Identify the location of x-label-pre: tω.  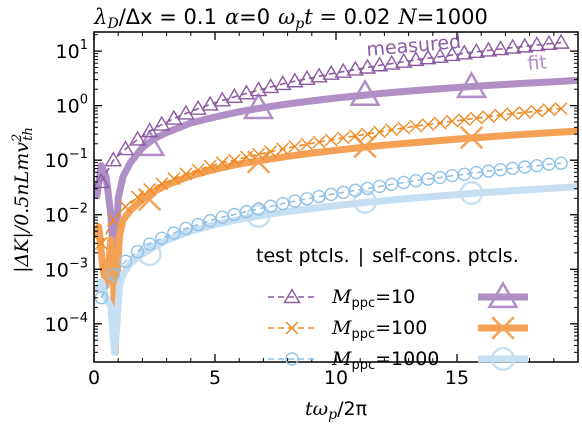
(316, 409).